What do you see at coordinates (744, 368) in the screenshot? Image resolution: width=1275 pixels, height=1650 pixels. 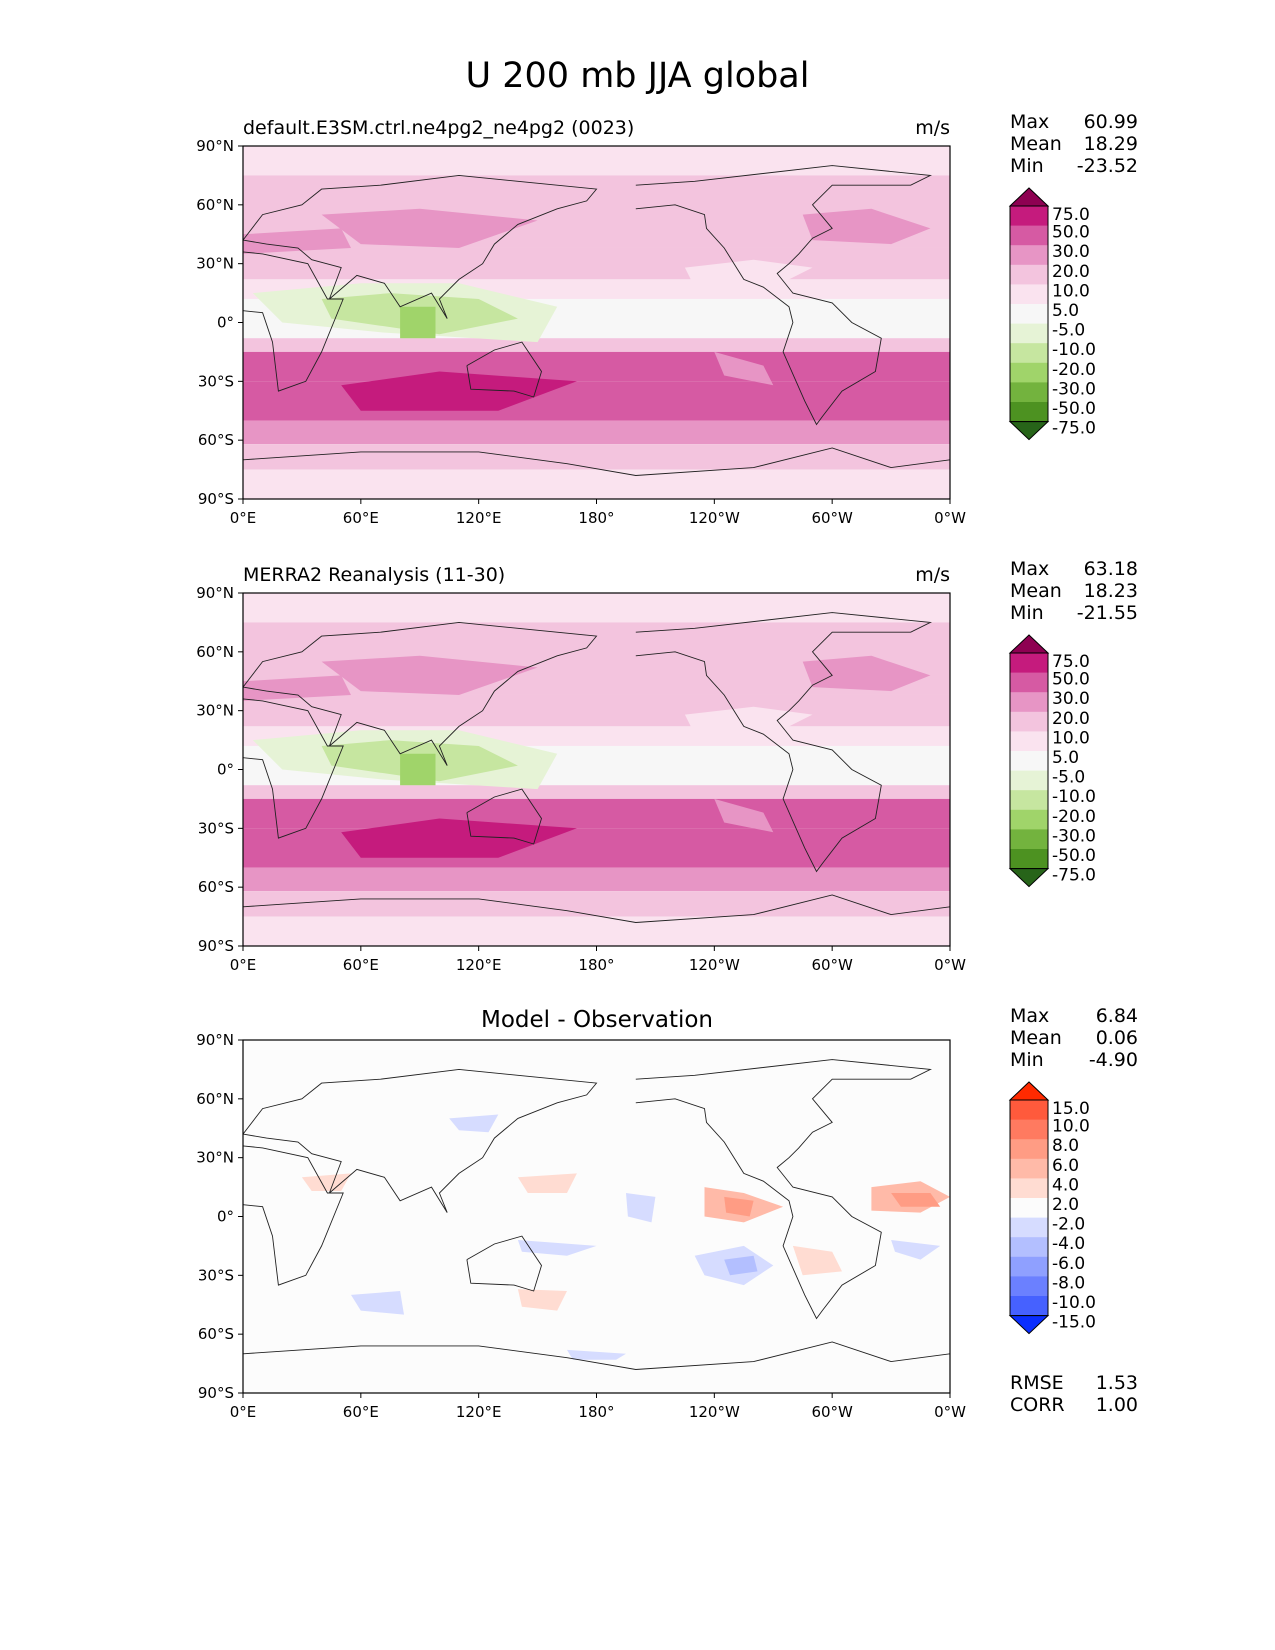 I see `southpacific-local` at bounding box center [744, 368].